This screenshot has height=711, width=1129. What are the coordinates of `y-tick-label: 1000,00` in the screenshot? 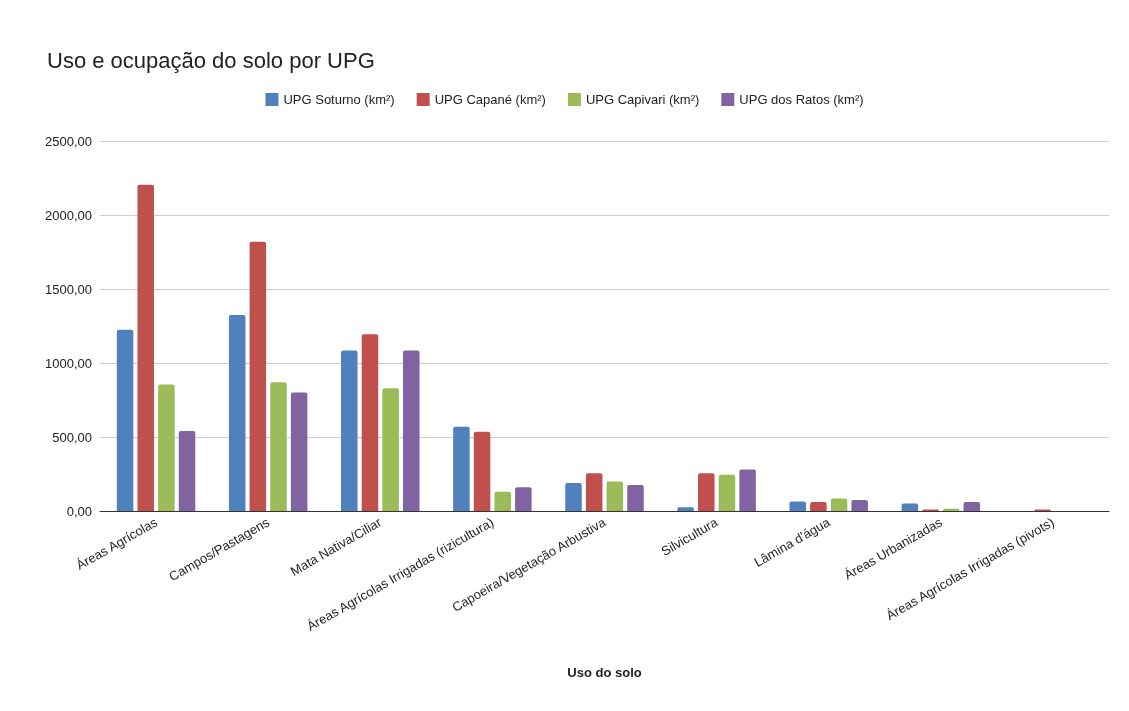 It's located at (68, 363).